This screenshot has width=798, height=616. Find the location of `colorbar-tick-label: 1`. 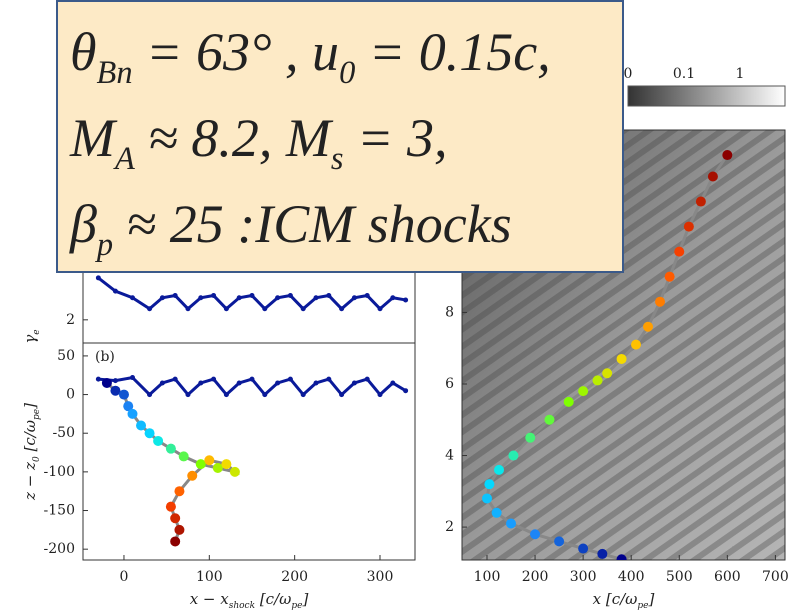

colorbar-tick-label: 1 is located at coordinates (740, 74).